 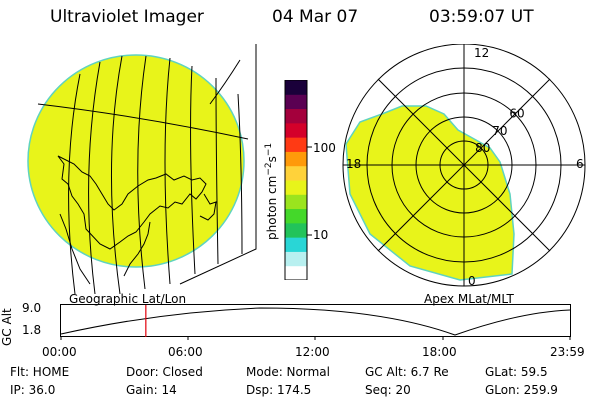 What do you see at coordinates (7, 327) in the screenshot?
I see `altitude-axis-label: GC Alt` at bounding box center [7, 327].